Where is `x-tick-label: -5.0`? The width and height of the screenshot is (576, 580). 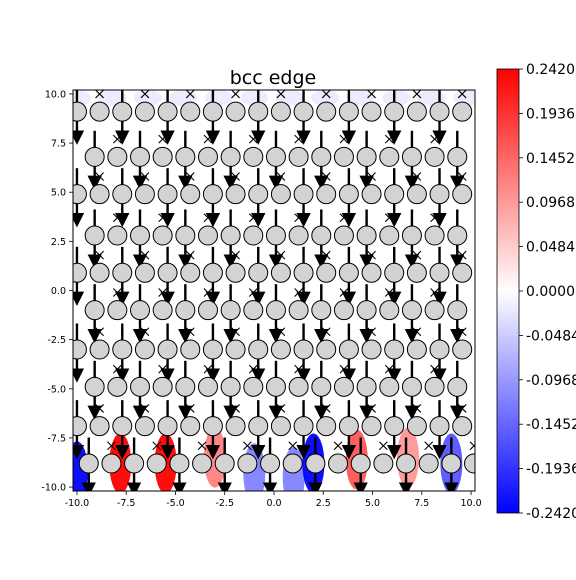
x-tick-label: -5.0 is located at coordinates (175, 503).